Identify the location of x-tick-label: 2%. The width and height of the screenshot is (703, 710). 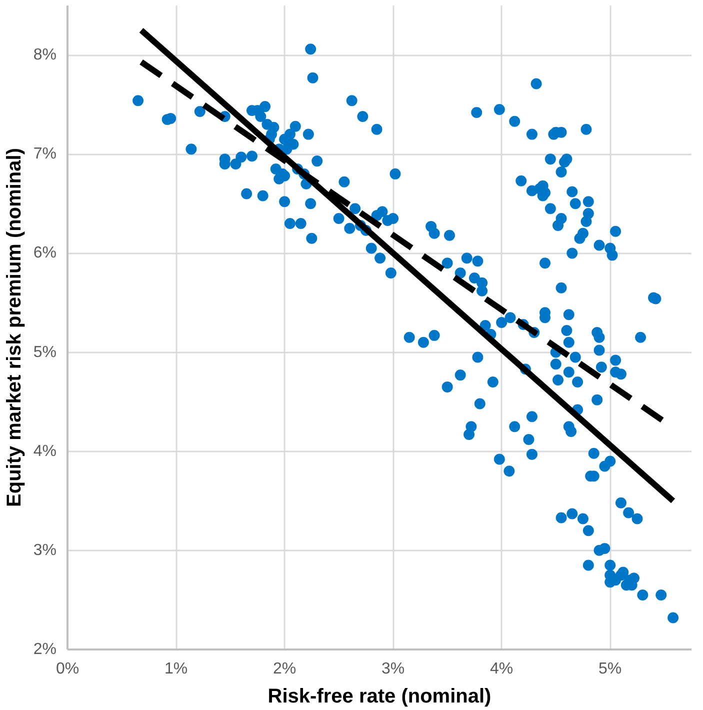
(284, 669).